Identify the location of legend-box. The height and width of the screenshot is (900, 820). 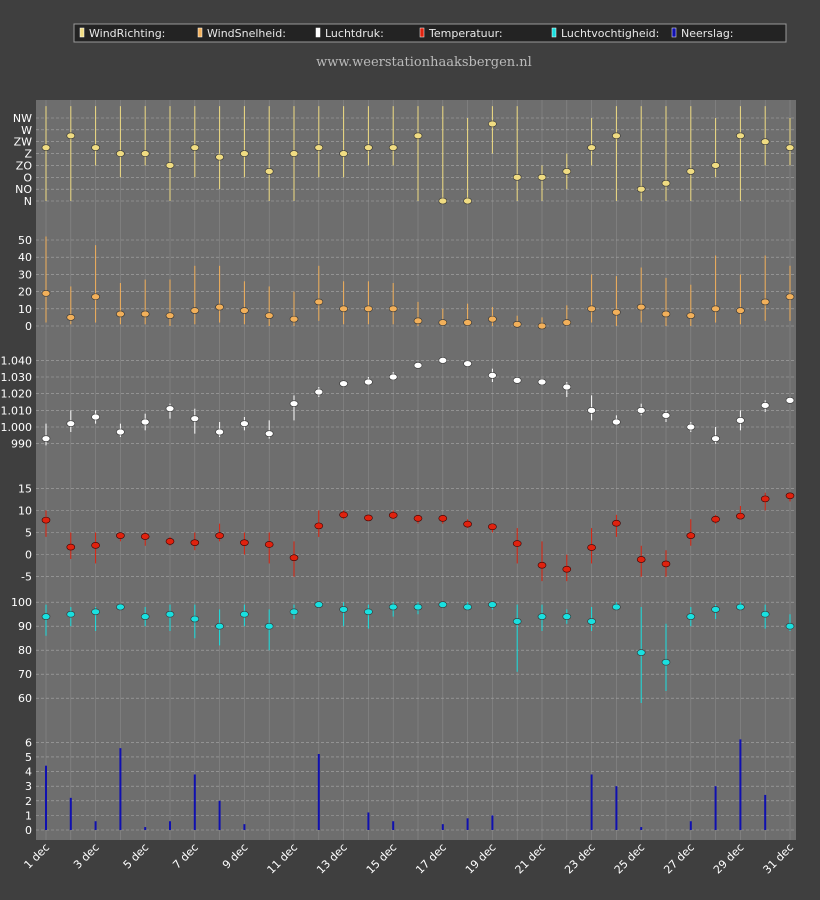
(430, 33).